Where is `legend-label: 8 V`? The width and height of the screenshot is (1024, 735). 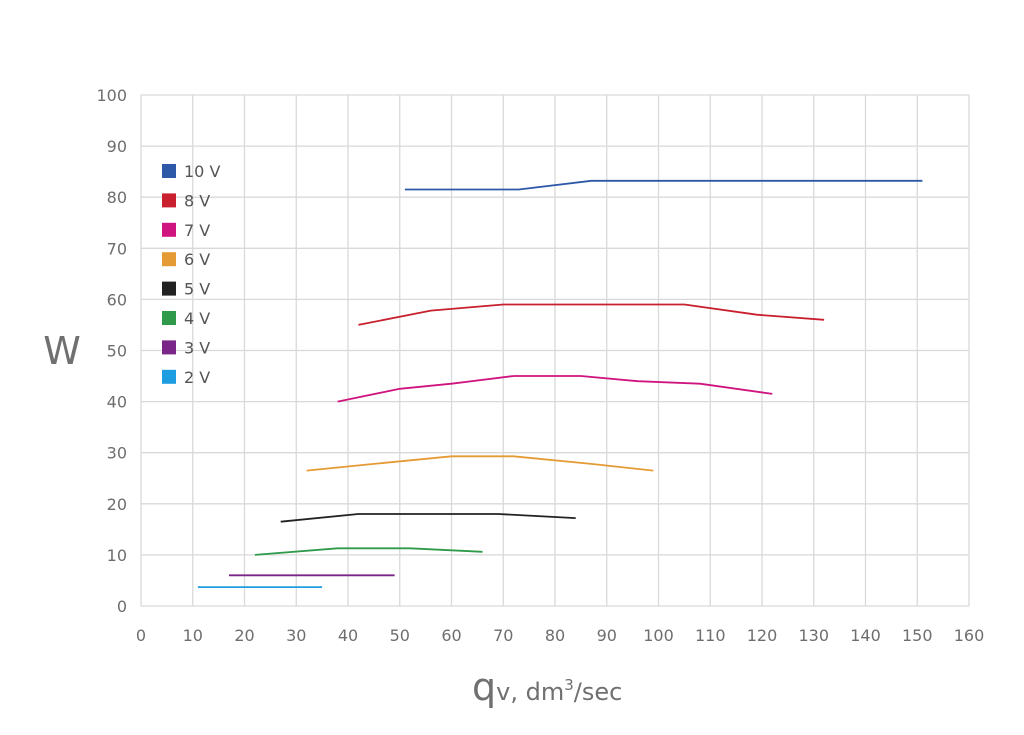 legend-label: 8 V is located at coordinates (197, 200).